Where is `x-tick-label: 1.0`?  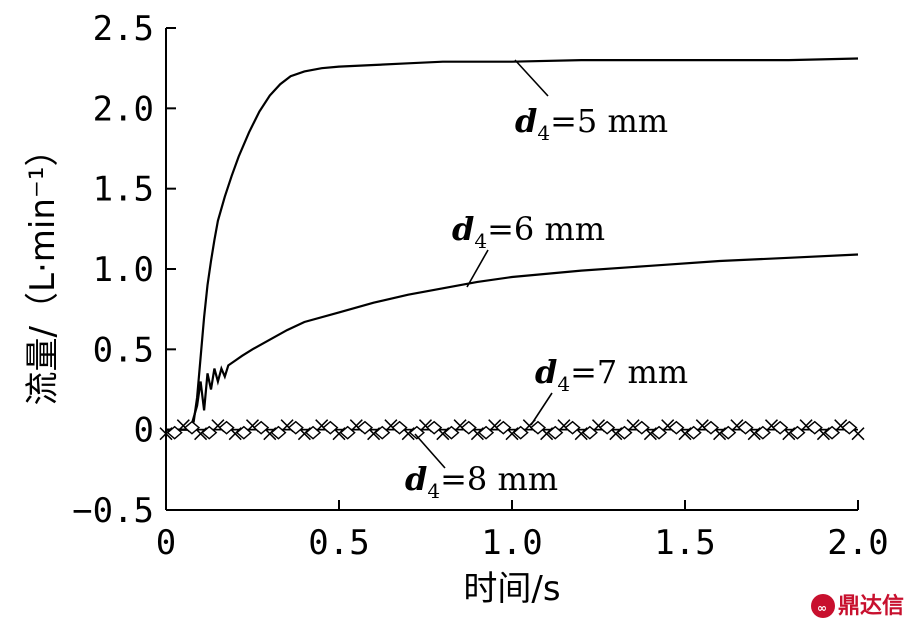
x-tick-label: 1.0 is located at coordinates (511, 543).